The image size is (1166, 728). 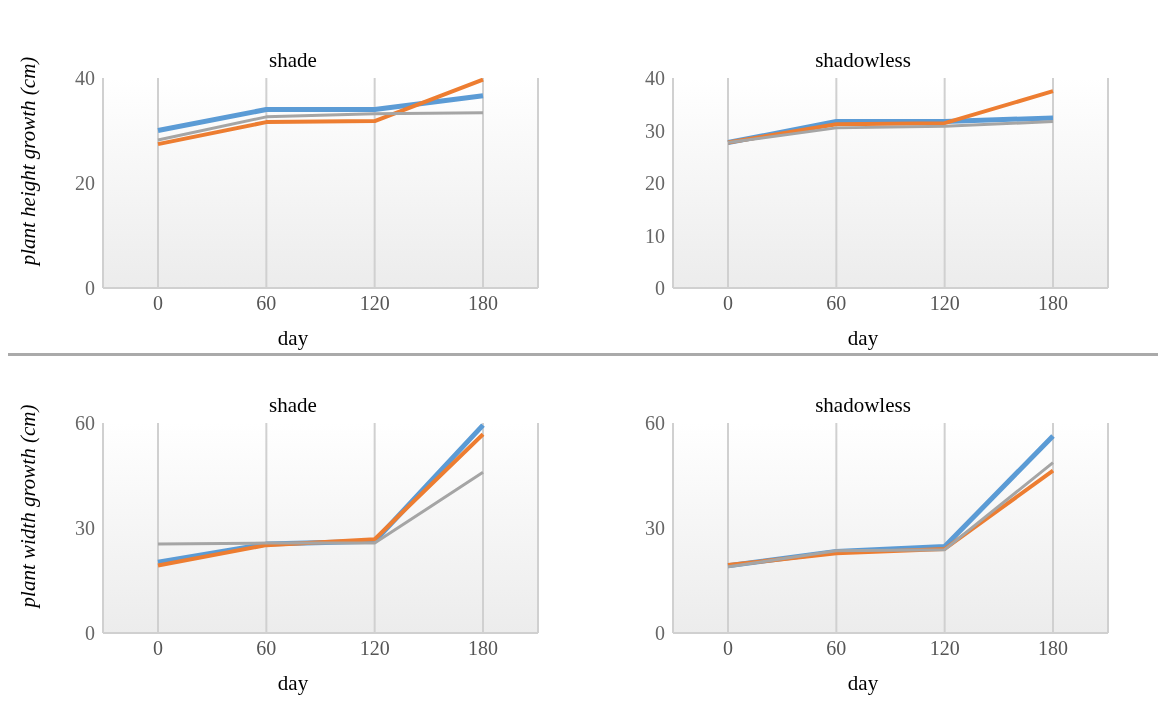 I want to click on y-tick-label: 10, so click(x=655, y=235).